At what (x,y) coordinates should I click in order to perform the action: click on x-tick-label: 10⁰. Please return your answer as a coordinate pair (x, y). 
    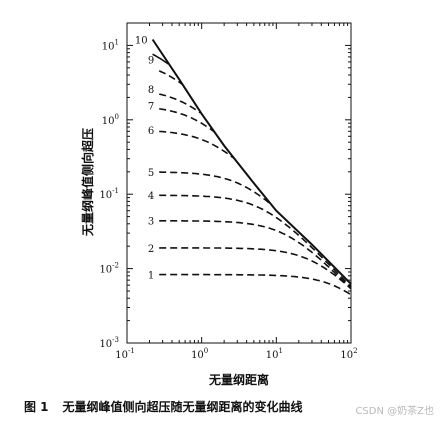
    Looking at the image, I should click on (199, 354).